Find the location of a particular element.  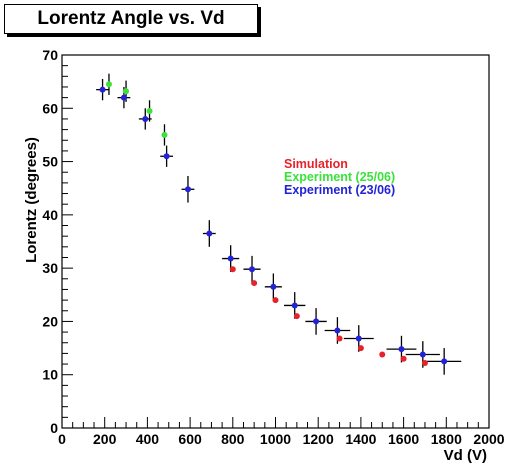

y-tick-label: 70 is located at coordinates (50, 55).